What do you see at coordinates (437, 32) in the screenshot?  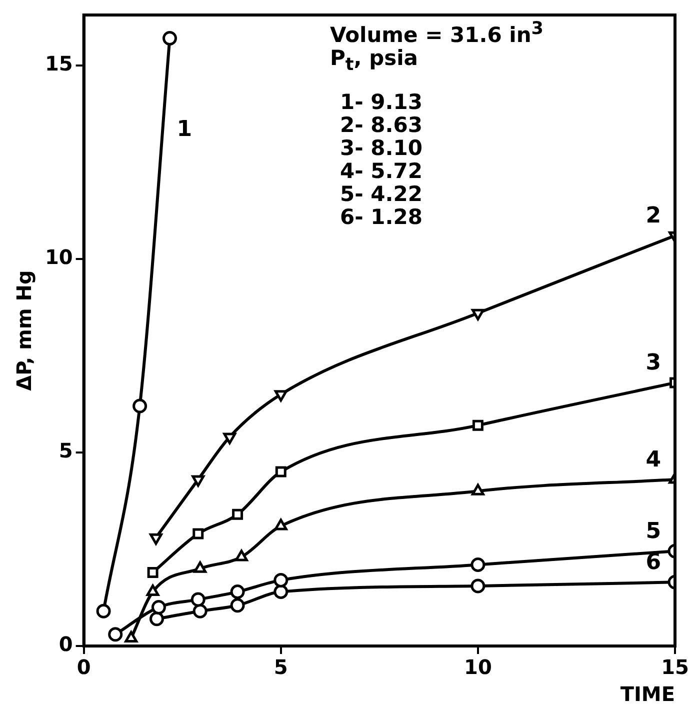 I see `annotation: Volume = 31.6 in$^{3}$` at bounding box center [437, 32].